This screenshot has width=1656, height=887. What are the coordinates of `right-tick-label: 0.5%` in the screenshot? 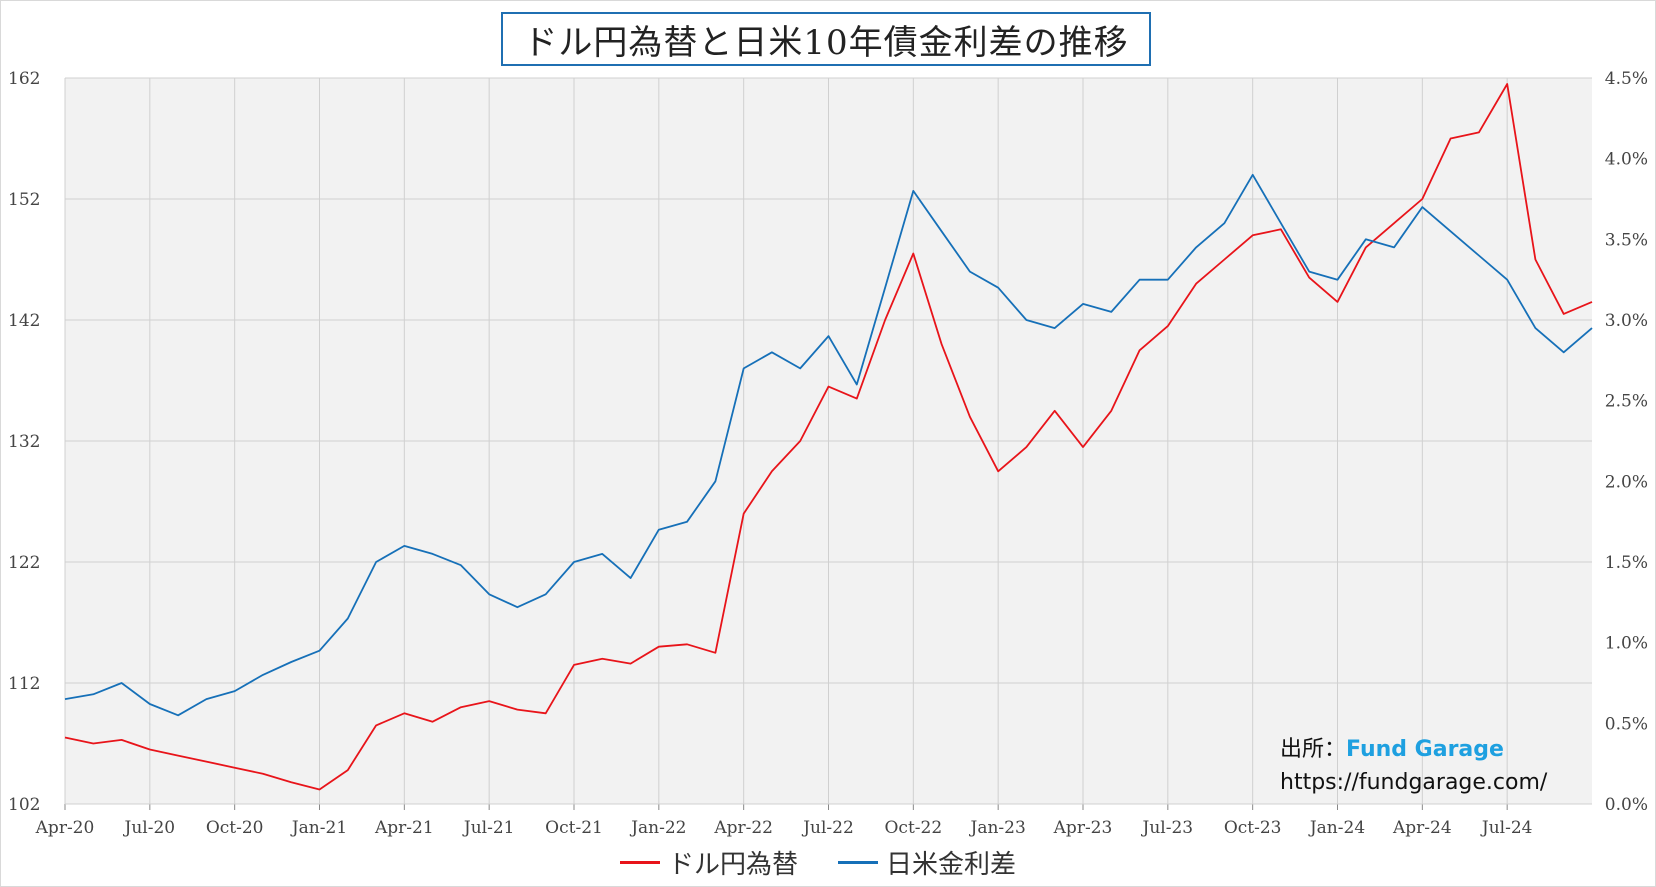 It's located at (1626, 724).